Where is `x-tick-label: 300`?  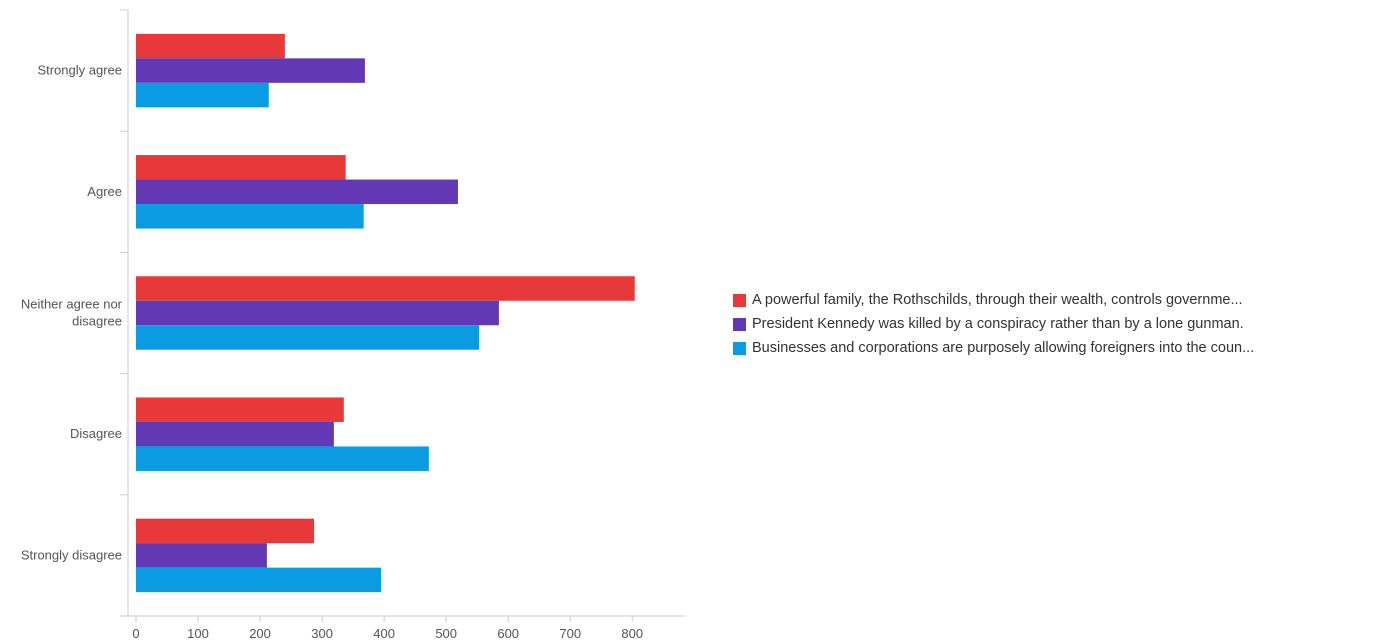 x-tick-label: 300 is located at coordinates (322, 633).